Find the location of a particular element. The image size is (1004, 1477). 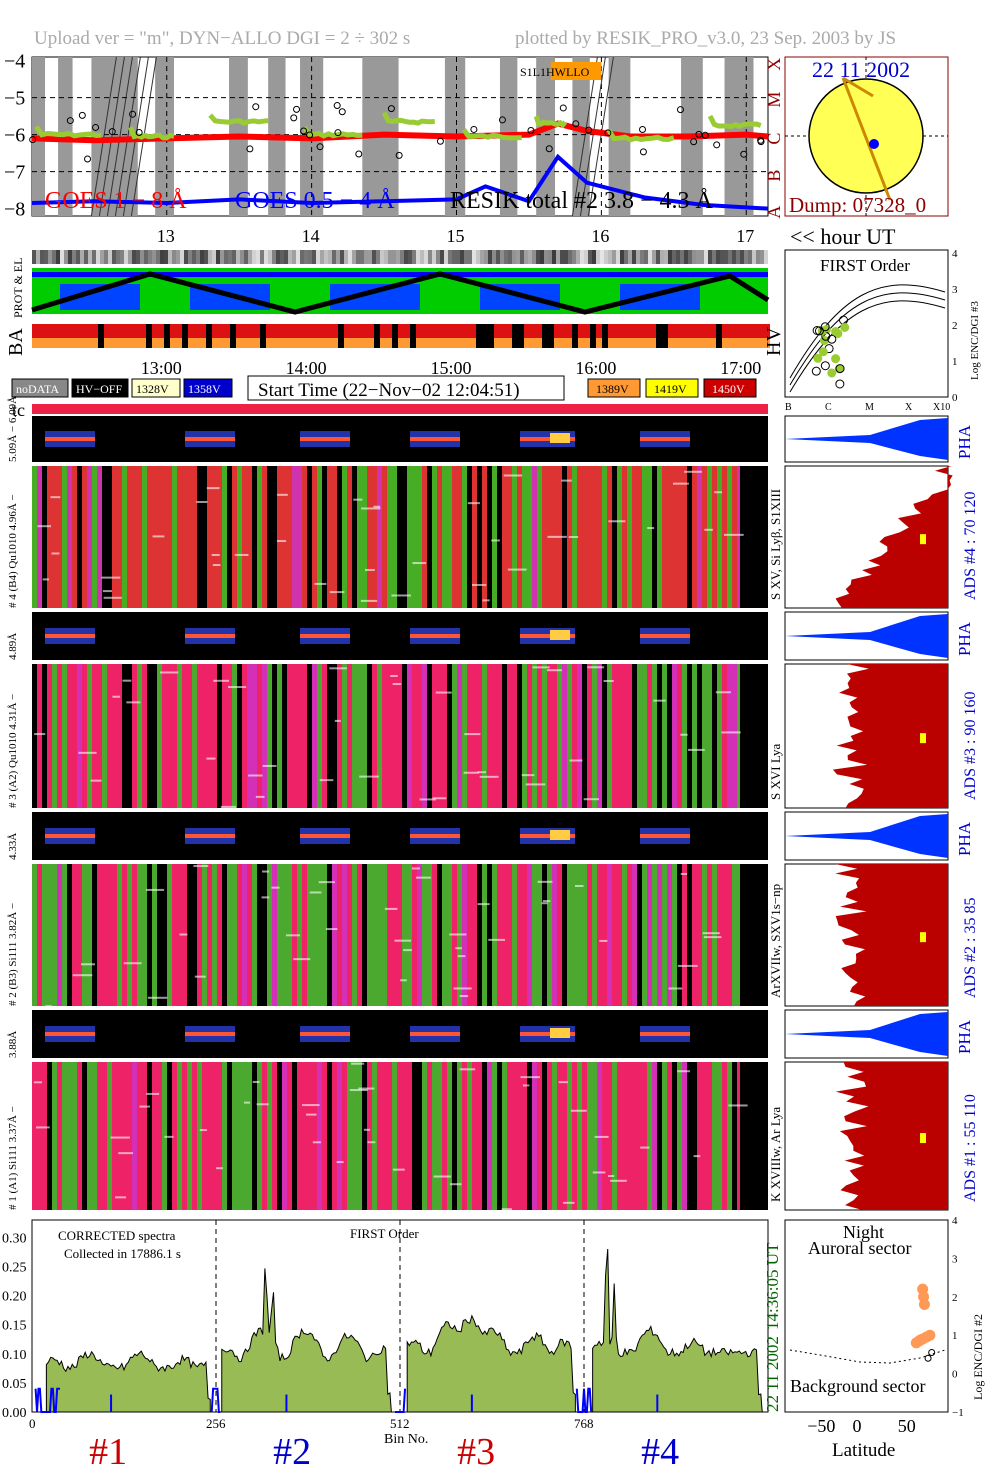

legend-swatch is located at coordinates (672, 388).